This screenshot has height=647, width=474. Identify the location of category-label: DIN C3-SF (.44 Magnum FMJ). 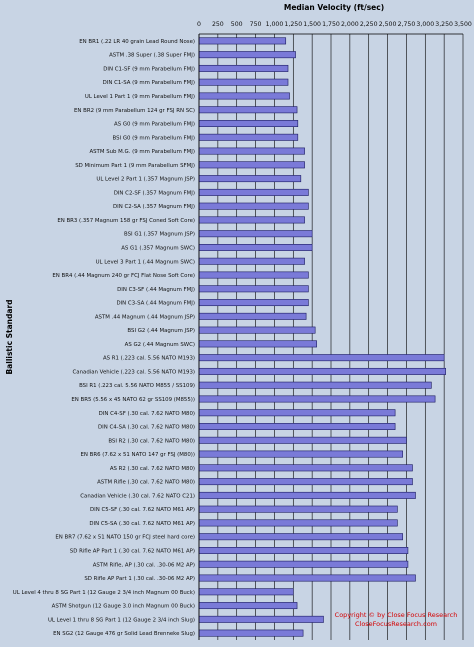
(156, 290).